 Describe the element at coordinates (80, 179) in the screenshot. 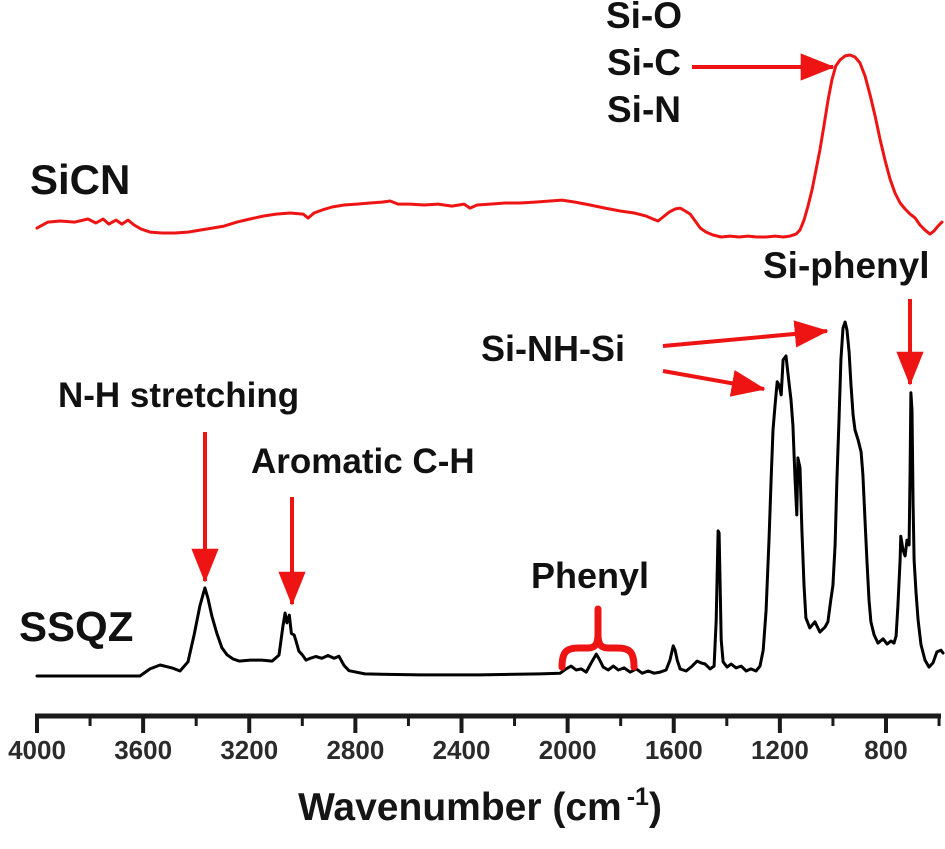

I see `sicn-series-label: SiCN` at that location.